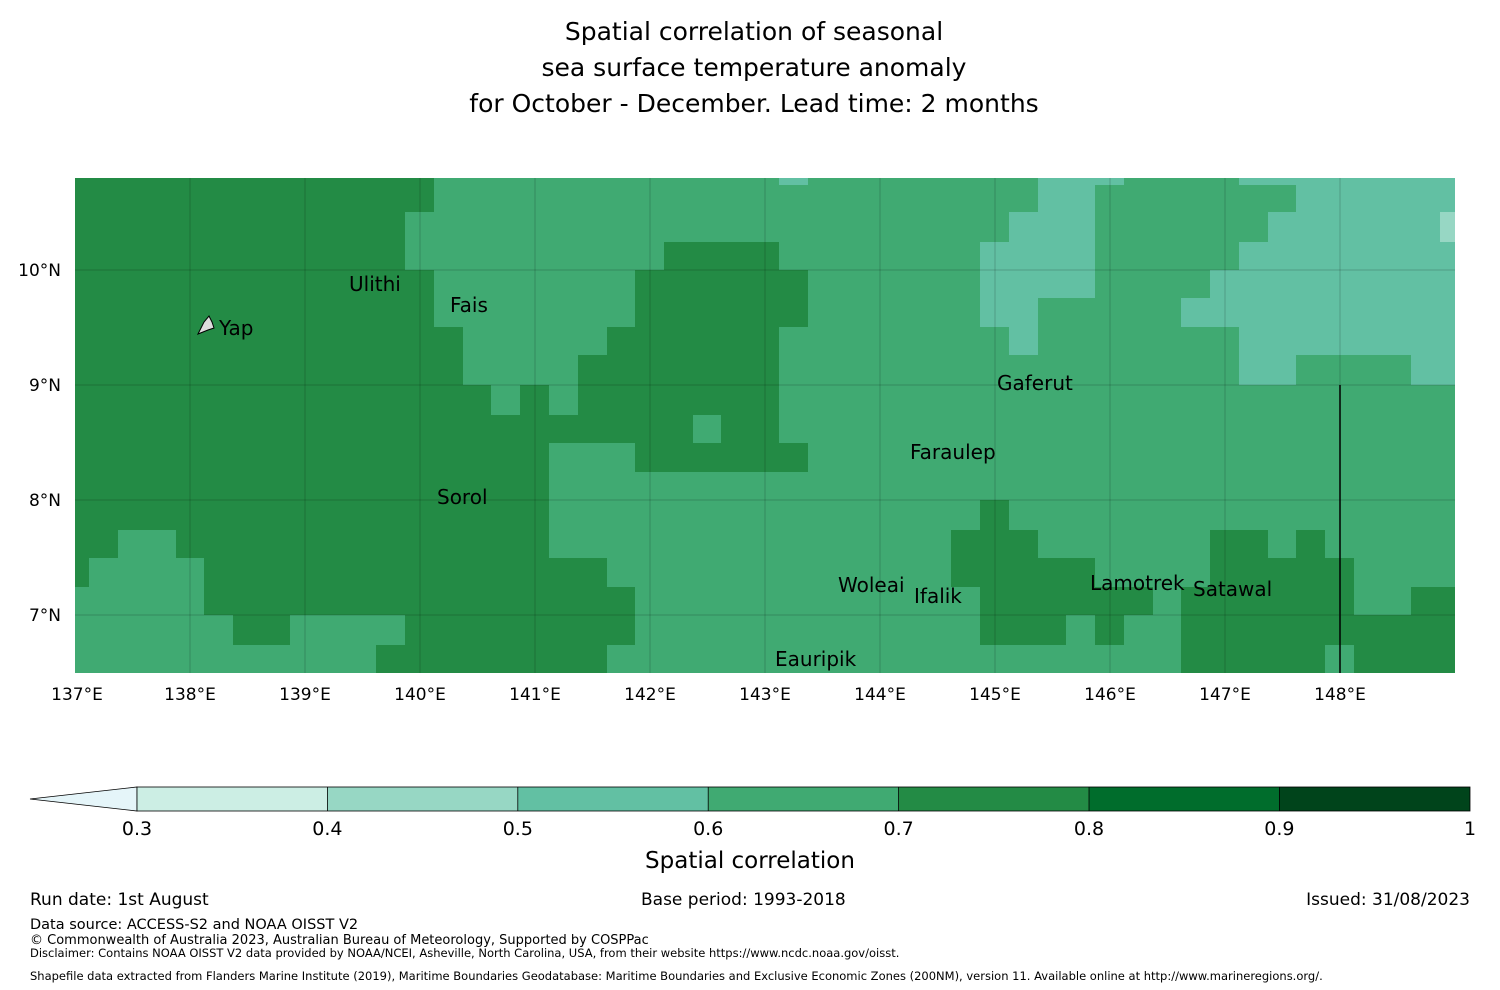 Image resolution: width=1500 pixels, height=990 pixels. What do you see at coordinates (743, 900) in the screenshot?
I see `base-period: Base period: 1993-2018` at bounding box center [743, 900].